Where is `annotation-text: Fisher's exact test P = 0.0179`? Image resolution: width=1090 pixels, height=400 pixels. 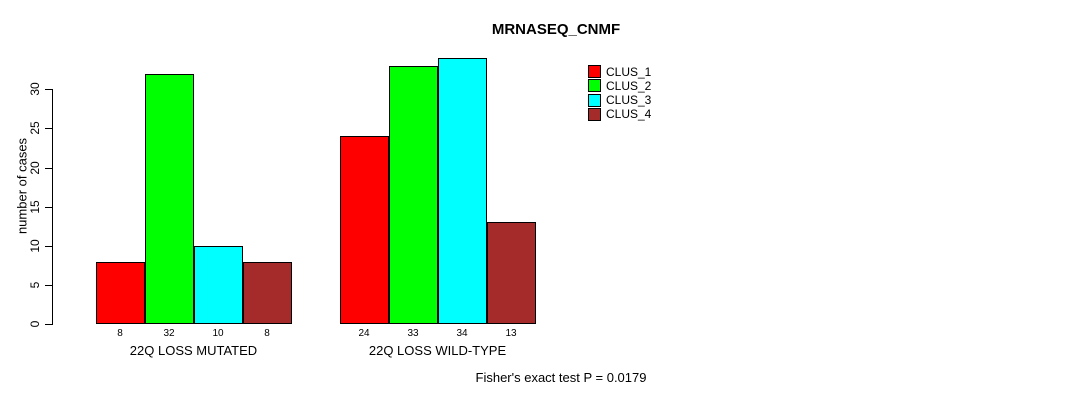
annotation-text: Fisher's exact test P = 0.0179 is located at coordinates (561, 377).